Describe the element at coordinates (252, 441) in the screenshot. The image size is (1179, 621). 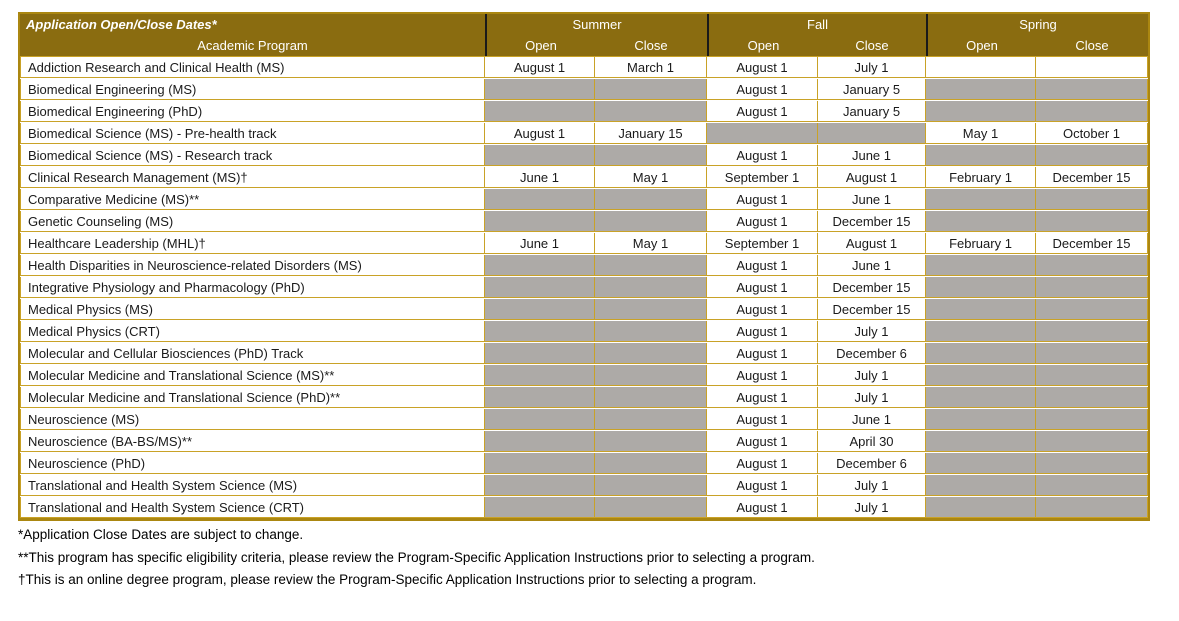
I see `program-name-cell: Neuroscience (BA-BS/MS)**` at that location.